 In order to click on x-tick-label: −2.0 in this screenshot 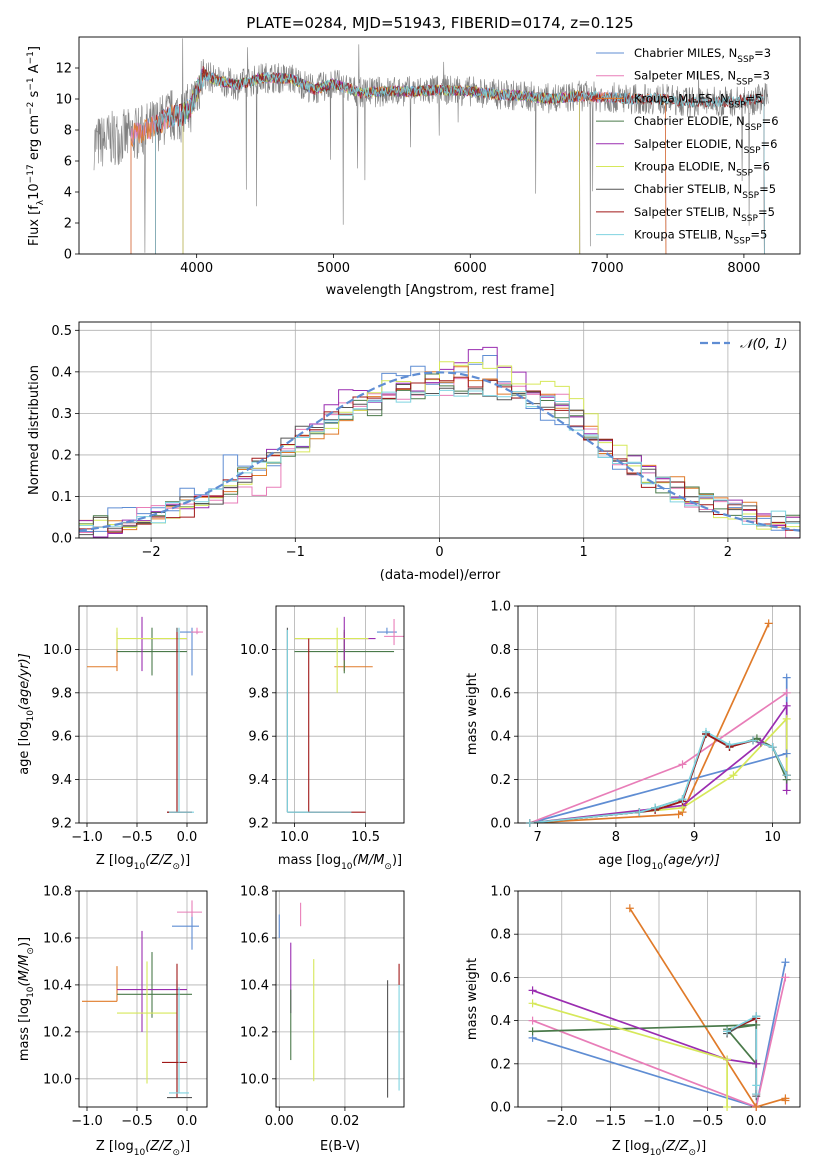, I will do `click(562, 1121)`.